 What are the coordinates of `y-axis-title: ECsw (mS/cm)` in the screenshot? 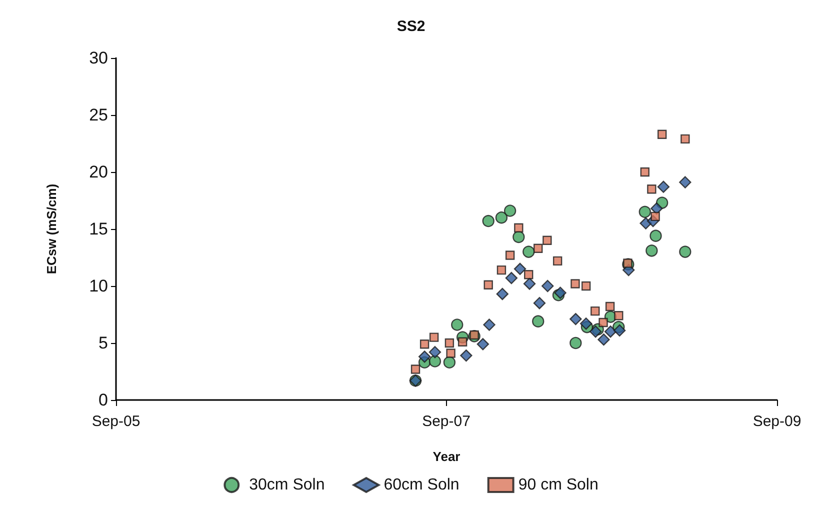 It's located at (51, 229).